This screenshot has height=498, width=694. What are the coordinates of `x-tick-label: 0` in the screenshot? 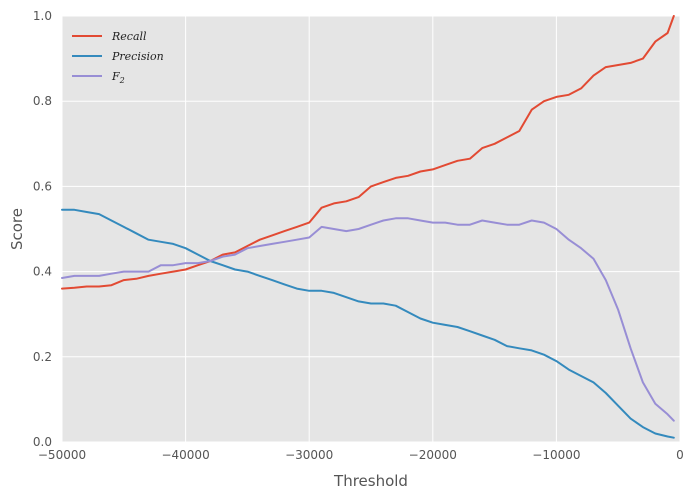 It's located at (680, 455).